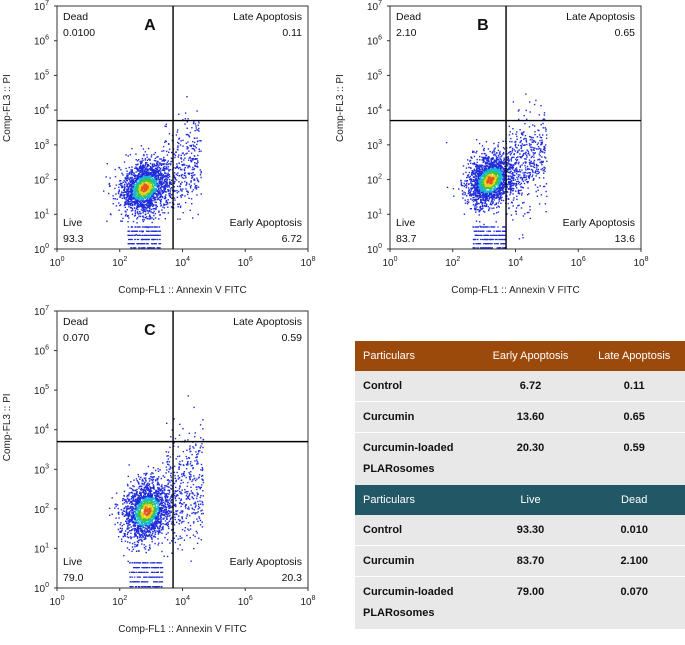 This screenshot has width=685, height=645. Describe the element at coordinates (266, 223) in the screenshot. I see `quadrant-early-label: Early Apoptosis` at that location.